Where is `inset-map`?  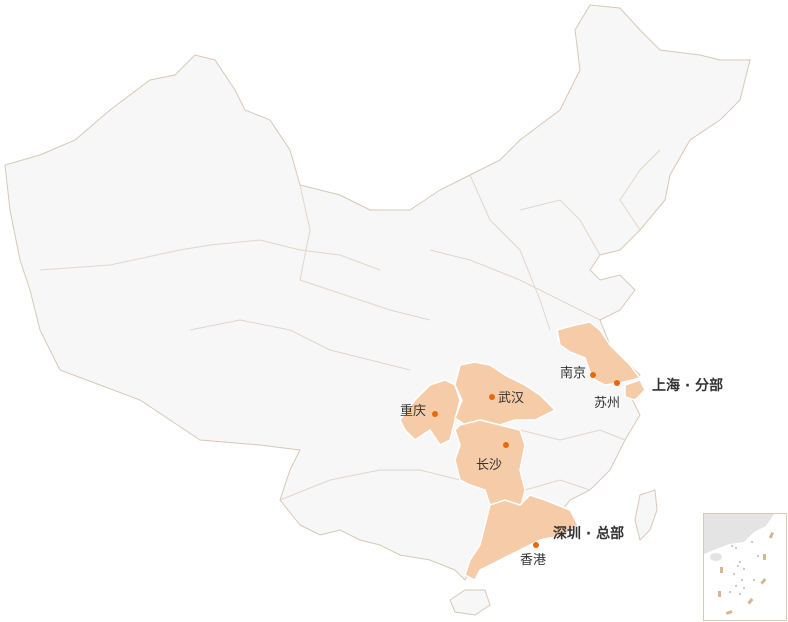
inset-map is located at coordinates (739, 564).